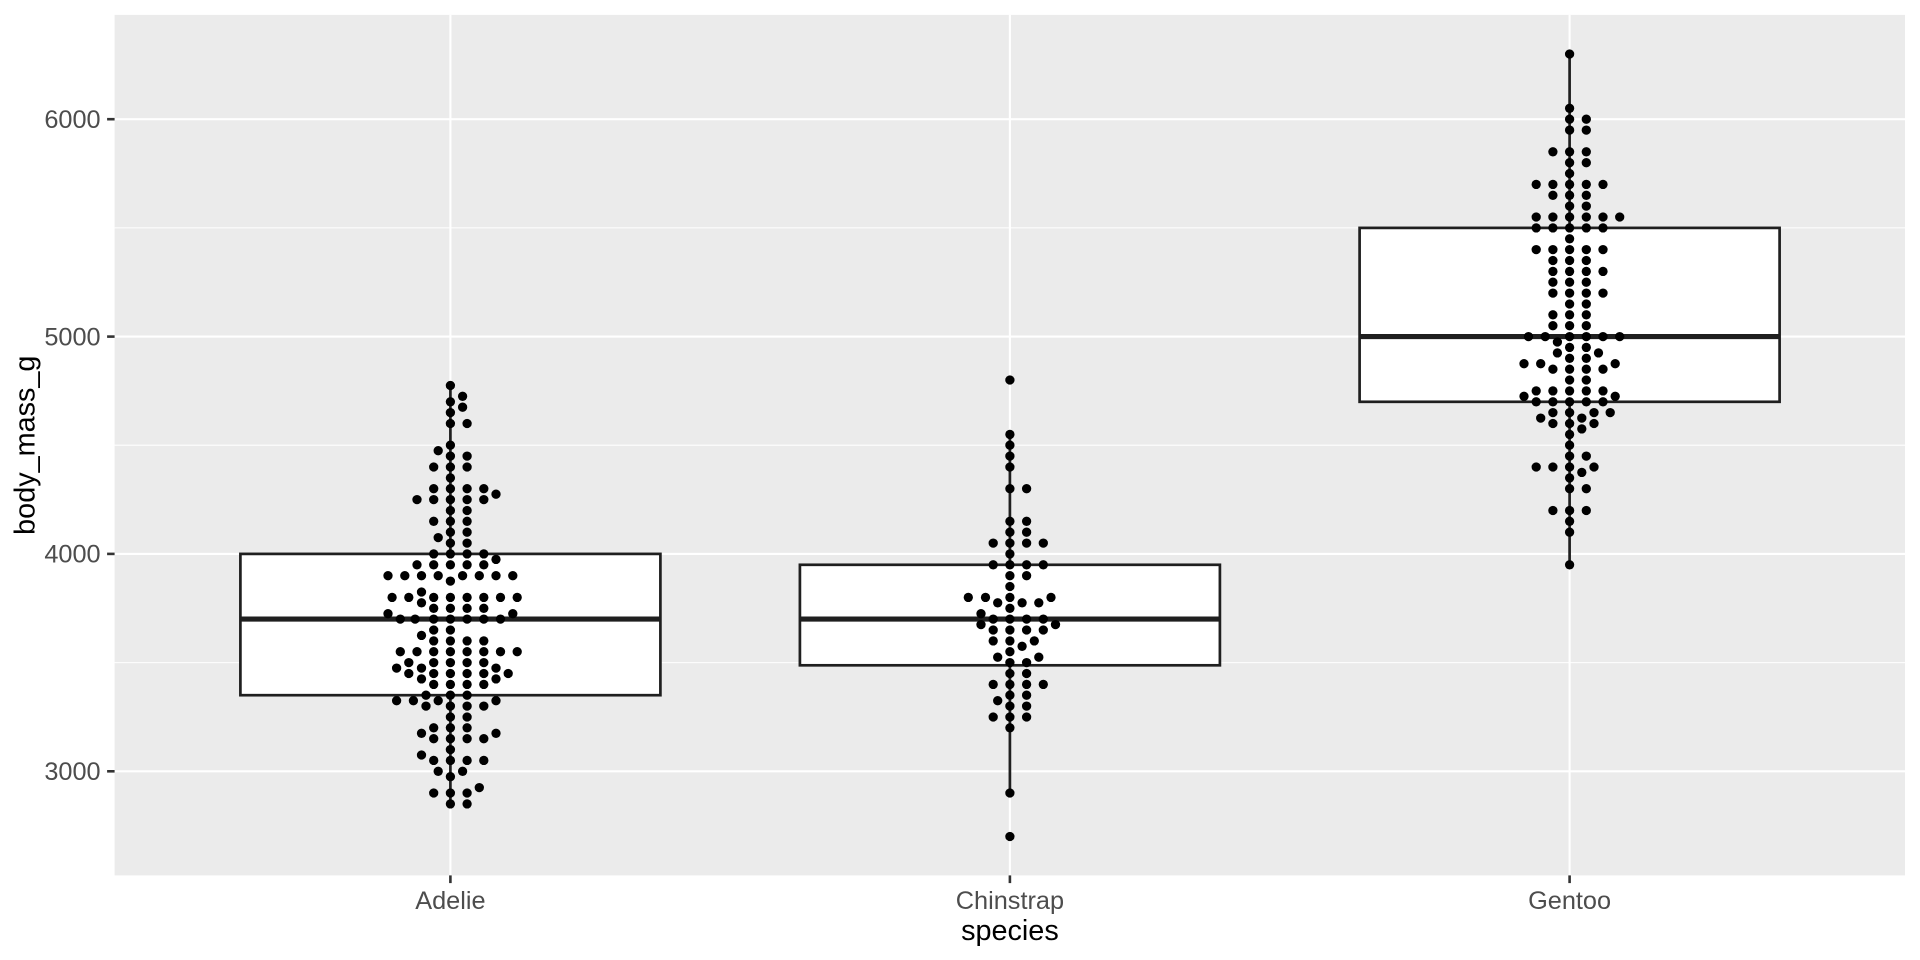 The height and width of the screenshot is (960, 1920). Describe the element at coordinates (72, 337) in the screenshot. I see `svg-text: 5000` at that location.